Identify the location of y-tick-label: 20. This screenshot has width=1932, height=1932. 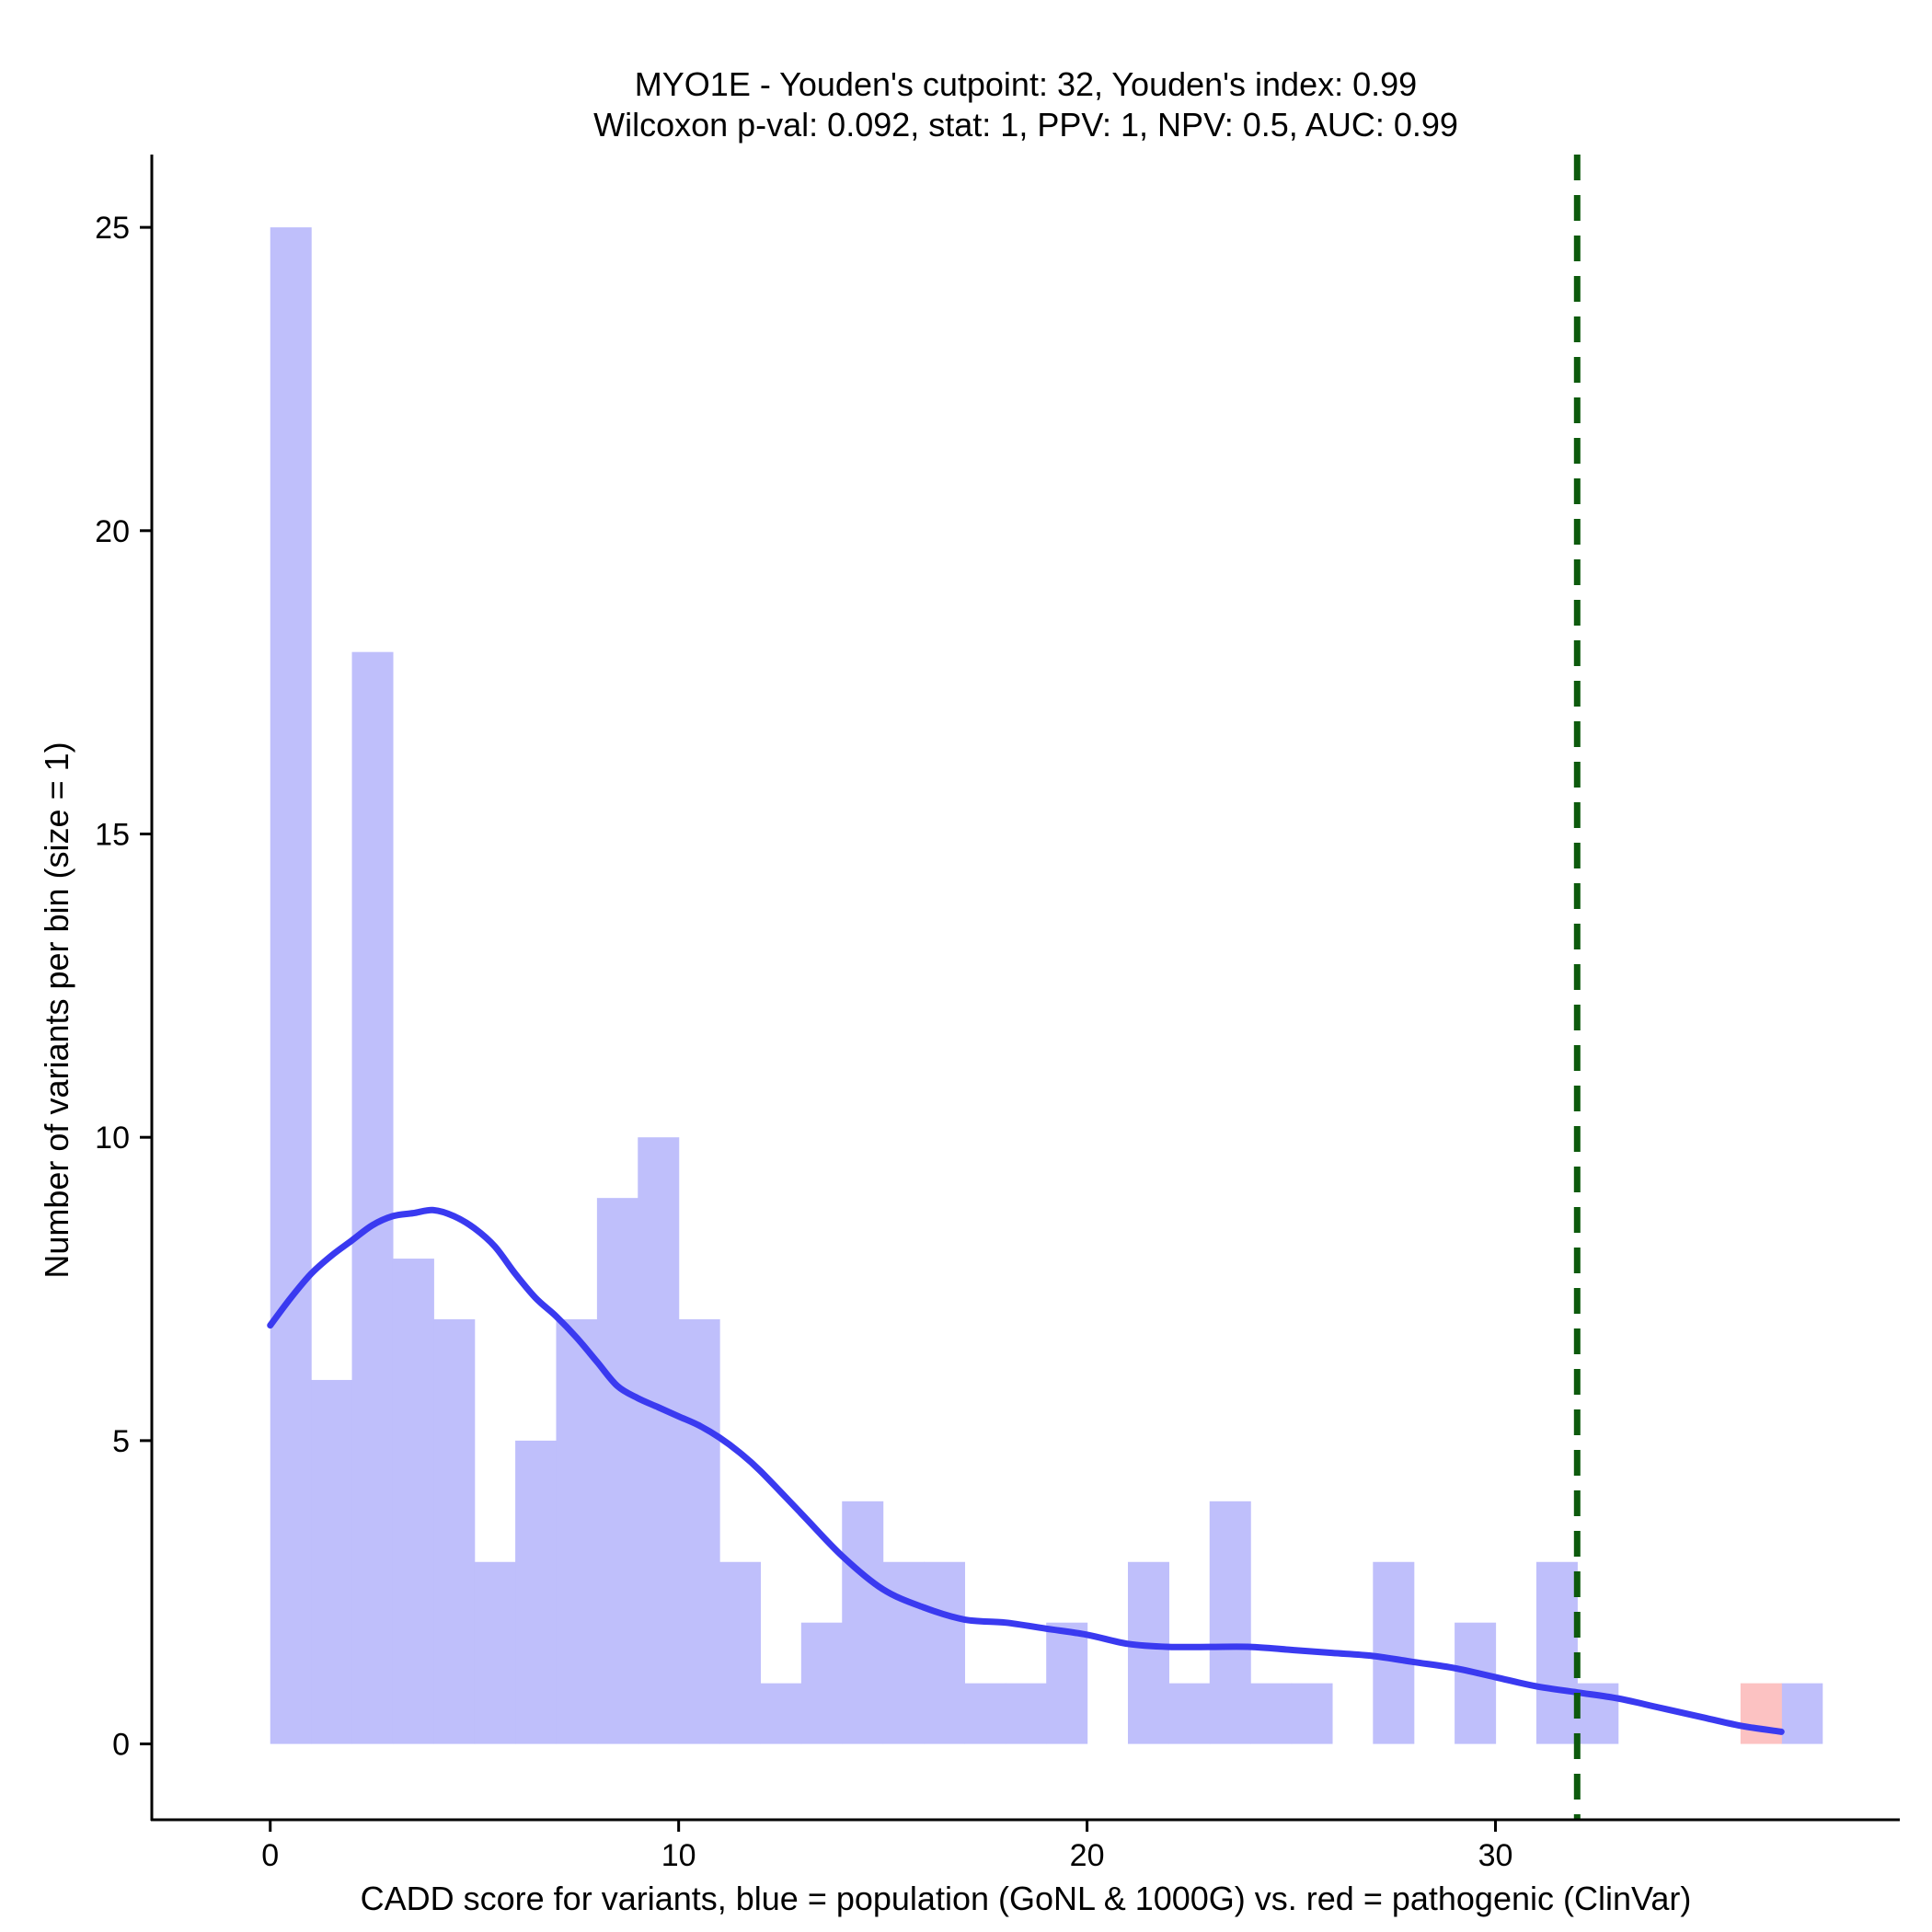
(112, 531).